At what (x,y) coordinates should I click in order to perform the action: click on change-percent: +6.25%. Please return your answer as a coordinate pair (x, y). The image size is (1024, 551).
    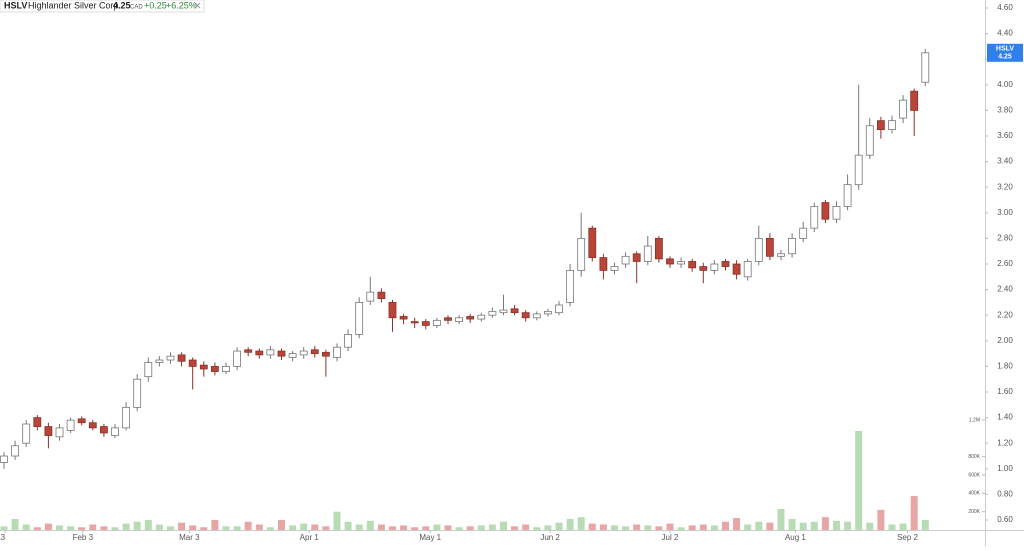
    Looking at the image, I should click on (181, 5).